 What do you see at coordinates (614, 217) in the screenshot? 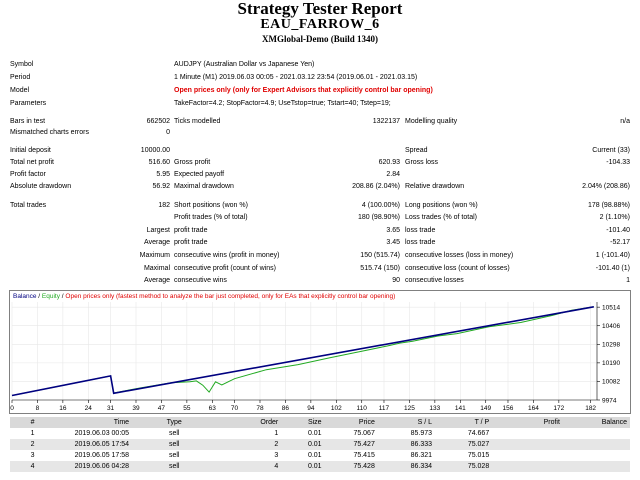
I see `loss-trades-value: 2 (1.10%)` at bounding box center [614, 217].